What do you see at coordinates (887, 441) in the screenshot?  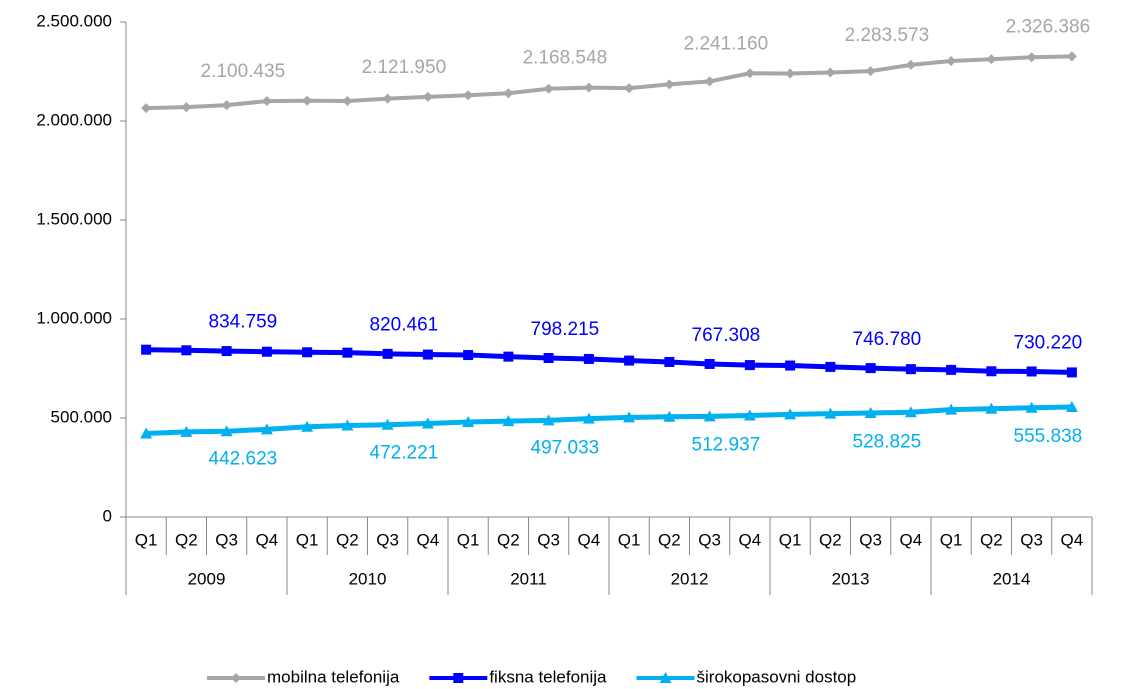 I see `data-label: 528.825` at bounding box center [887, 441].